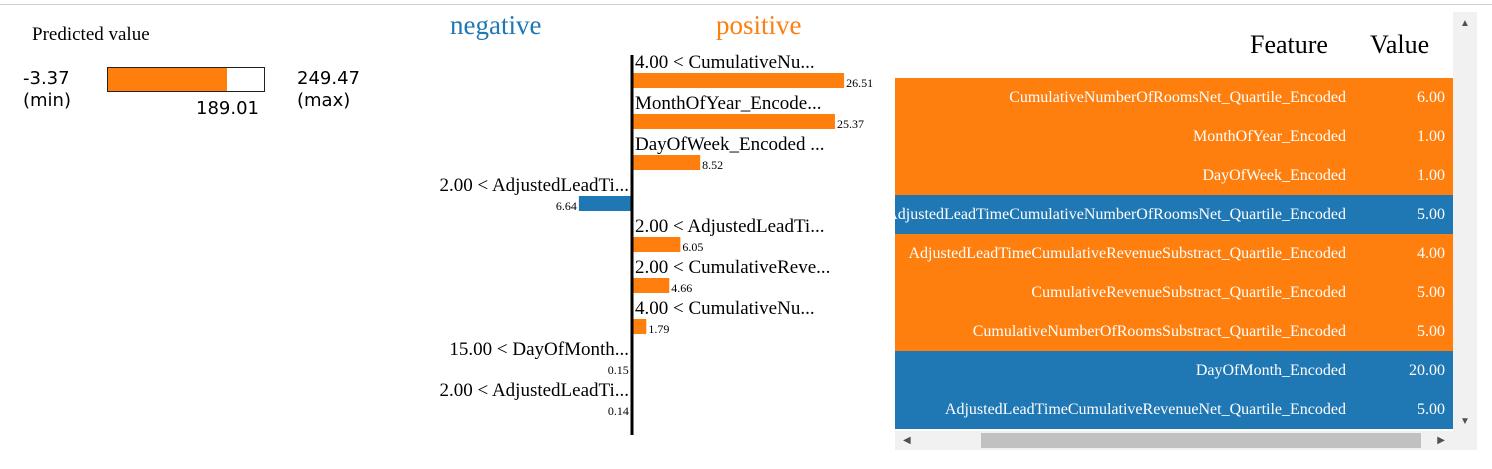  What do you see at coordinates (692, 247) in the screenshot?
I see `bar-value-label: 6.05` at bounding box center [692, 247].